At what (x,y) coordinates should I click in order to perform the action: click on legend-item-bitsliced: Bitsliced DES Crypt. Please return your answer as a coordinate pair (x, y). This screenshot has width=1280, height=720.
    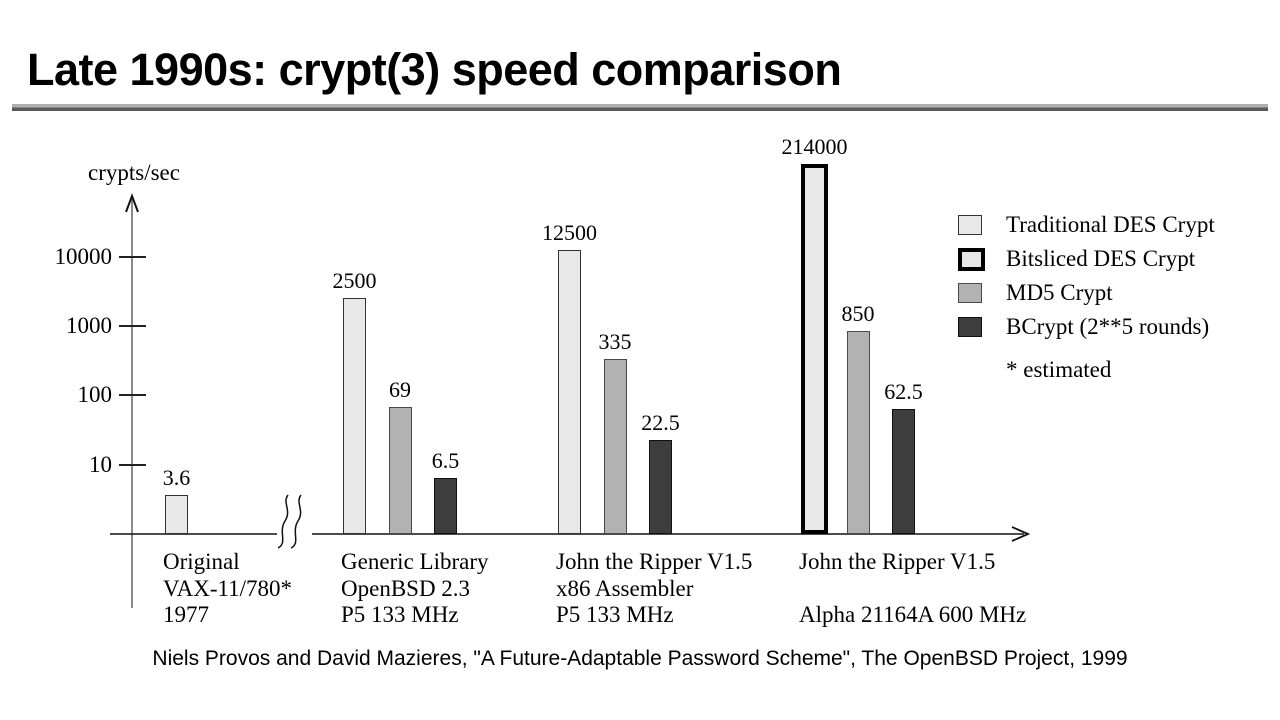
    Looking at the image, I should click on (1076, 259).